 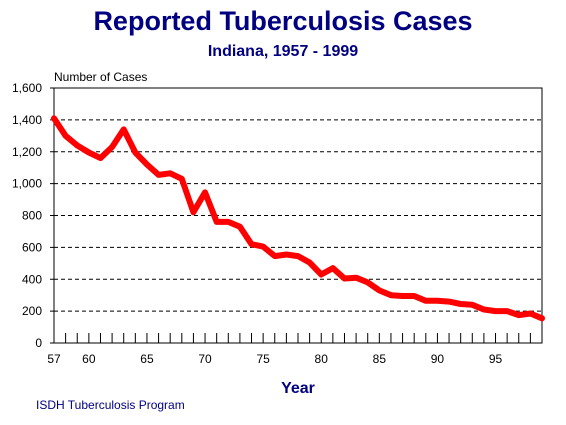 I want to click on x-tick-label-1957: 57, so click(x=54, y=359).